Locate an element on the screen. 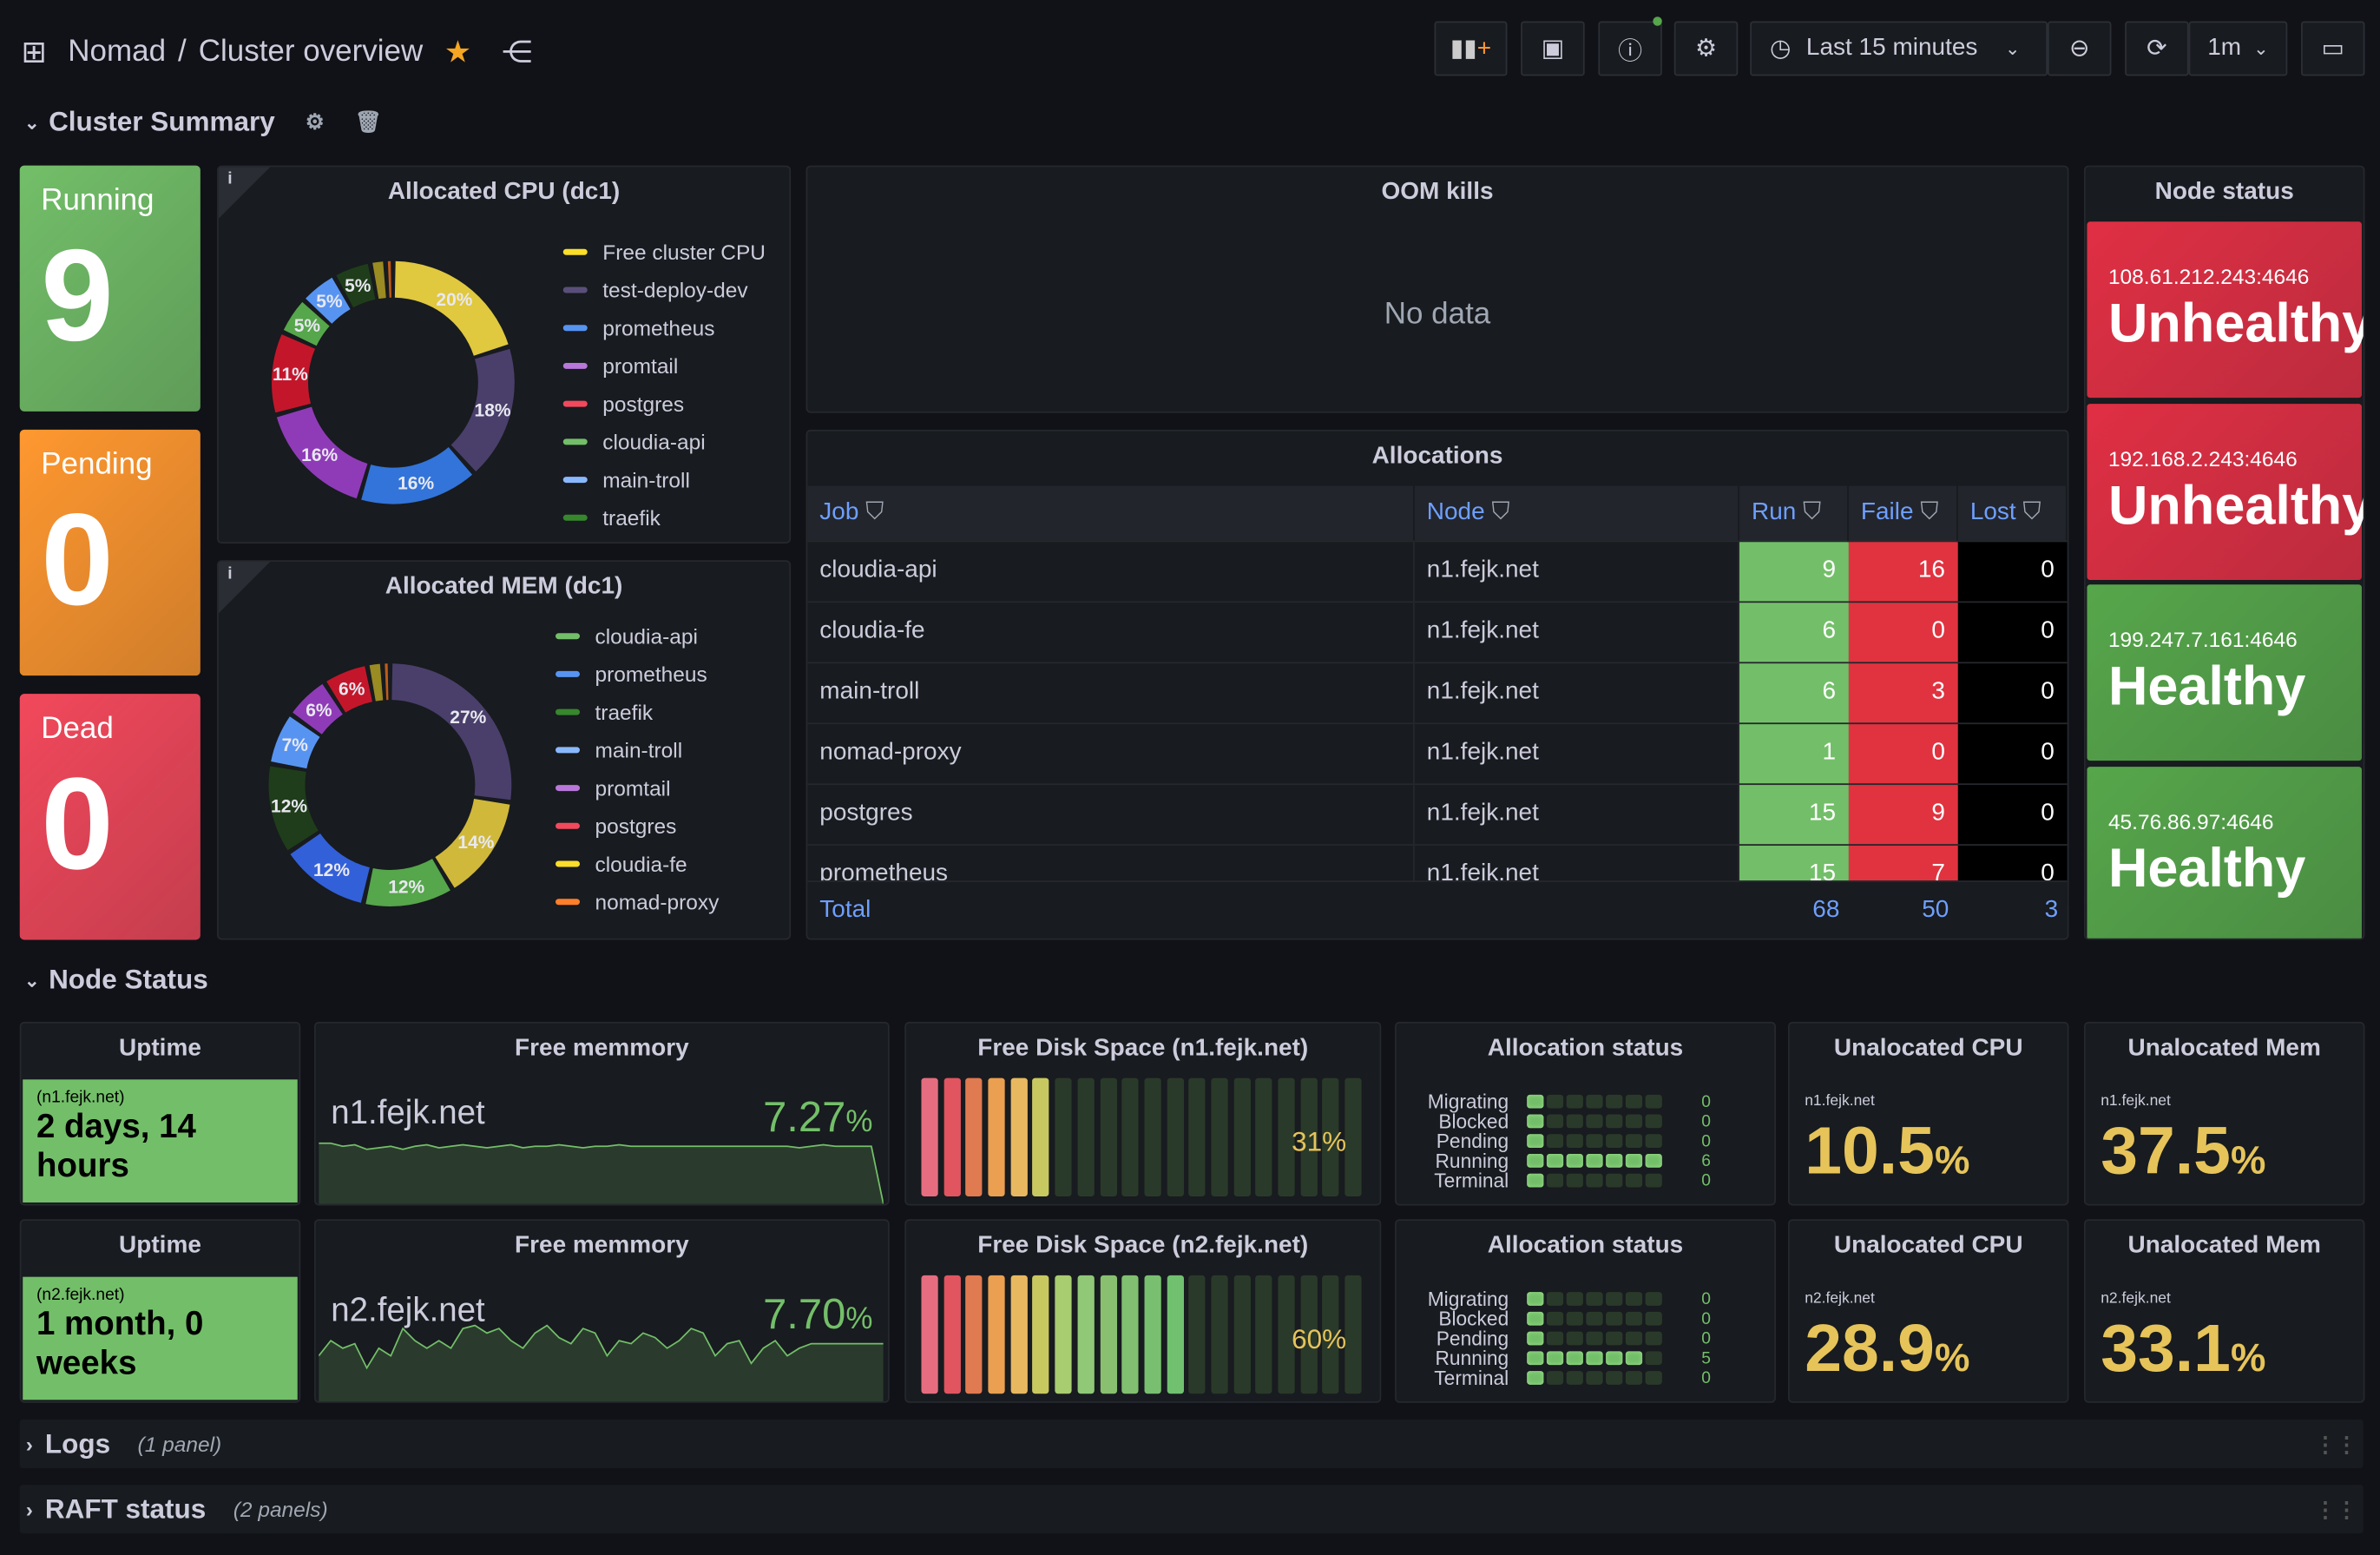 The height and width of the screenshot is (1555, 2380). uptime-value: 1 month, 0 weeks is located at coordinates (120, 1343).